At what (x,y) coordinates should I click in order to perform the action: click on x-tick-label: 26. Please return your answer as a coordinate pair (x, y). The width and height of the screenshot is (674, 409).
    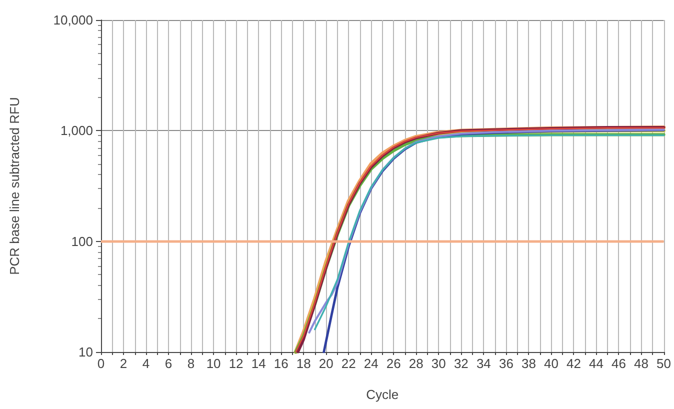
    Looking at the image, I should click on (393, 363).